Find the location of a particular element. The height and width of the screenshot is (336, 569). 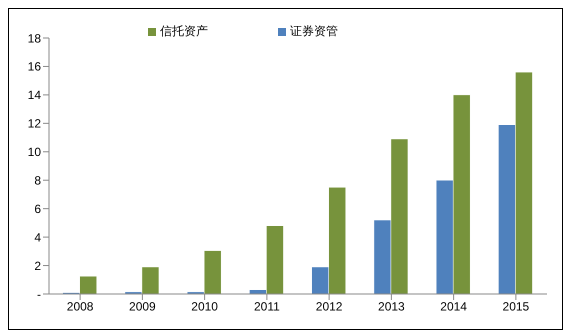

y-tick-label: 14 is located at coordinates (35, 95).